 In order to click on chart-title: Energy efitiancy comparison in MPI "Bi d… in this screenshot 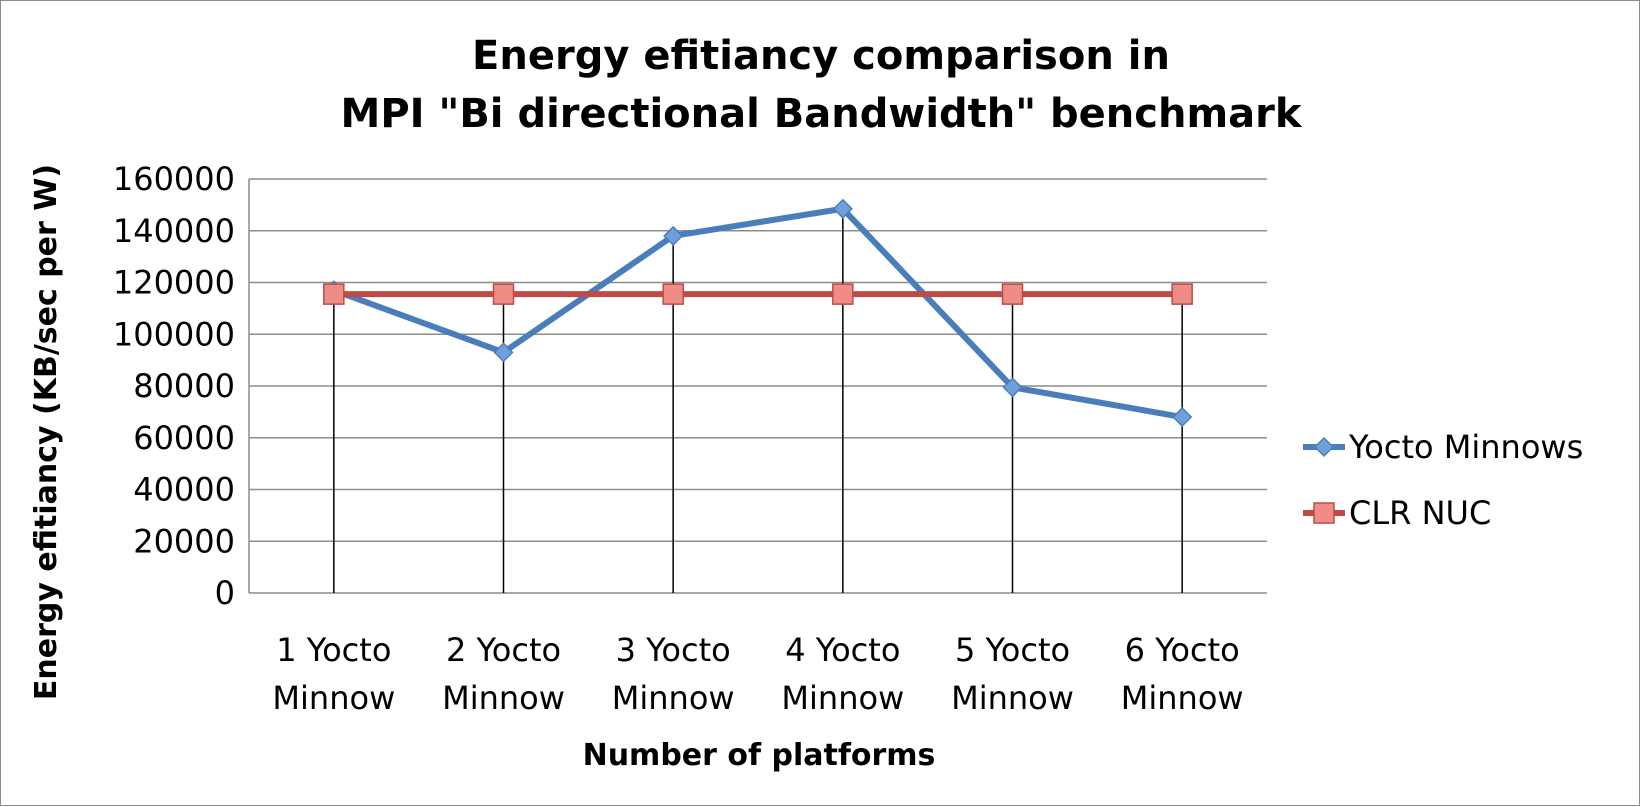, I will do `click(822, 85)`.